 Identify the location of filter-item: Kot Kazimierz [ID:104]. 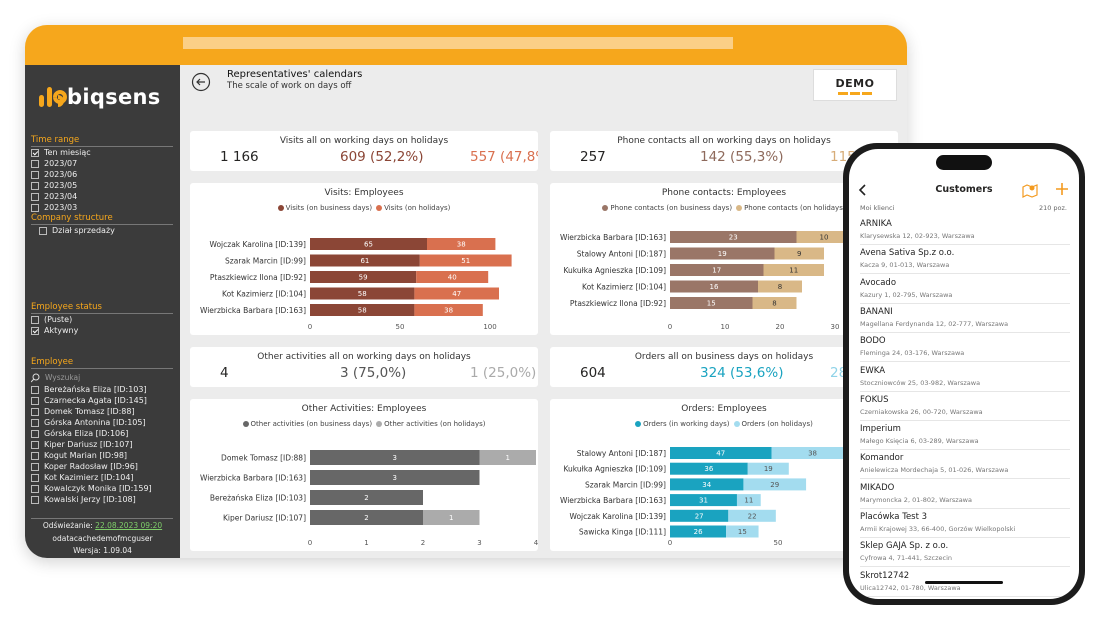
(105, 477).